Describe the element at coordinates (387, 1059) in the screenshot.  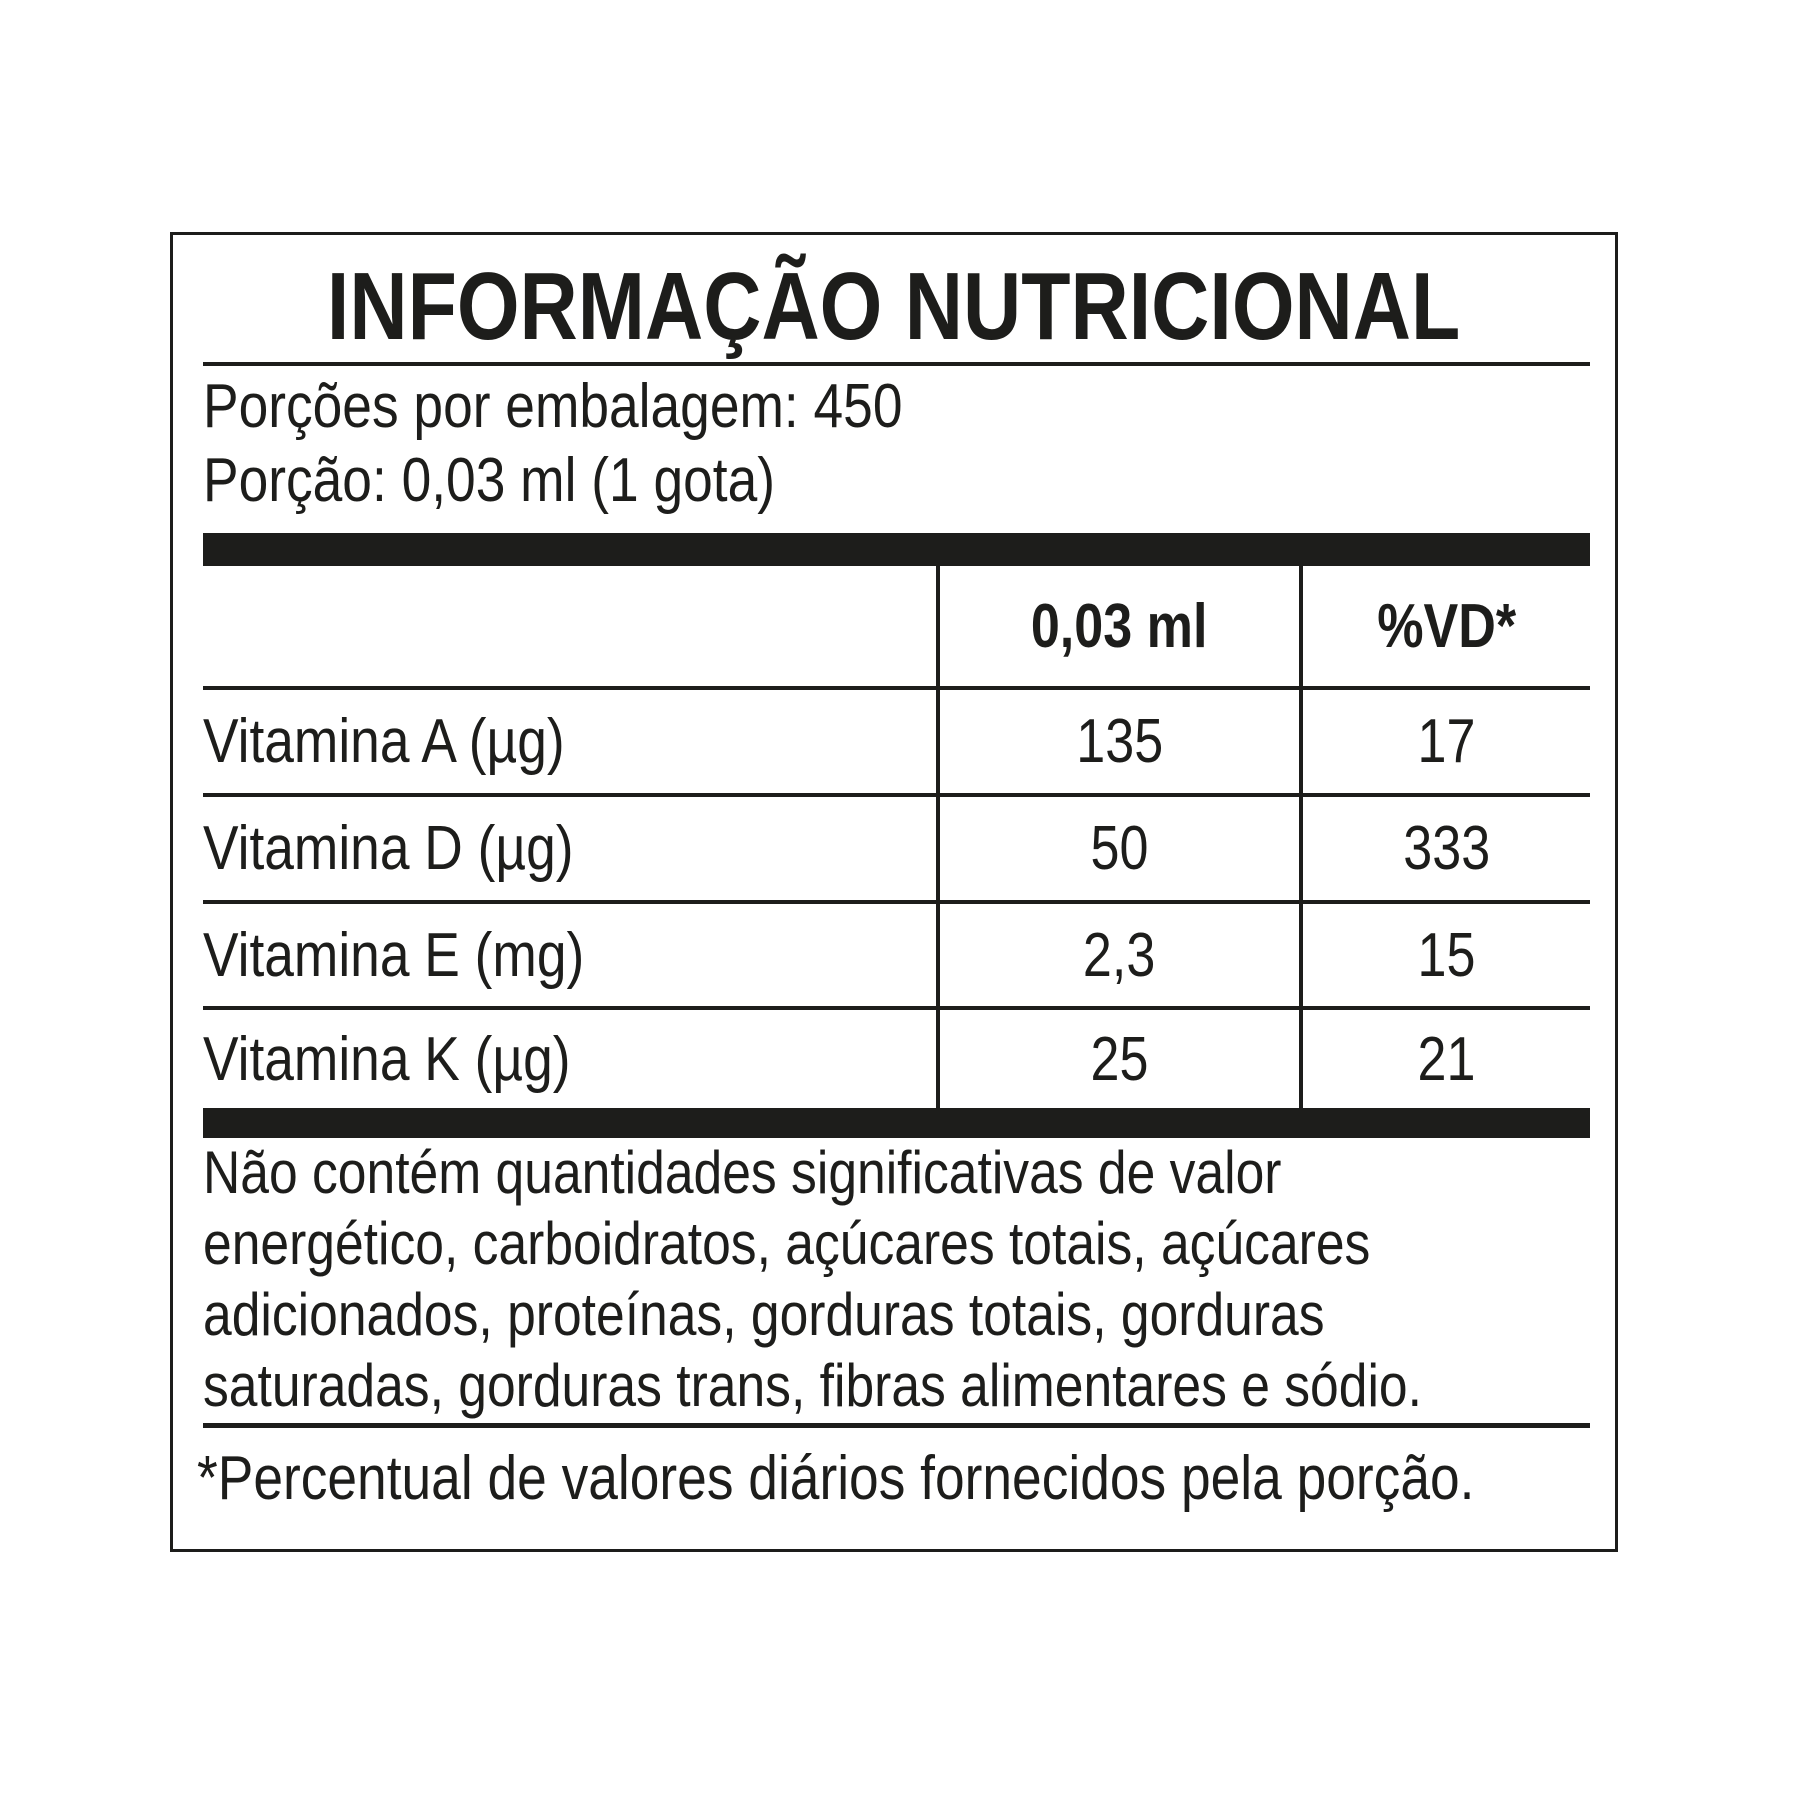
I see `vitamin-k-label: Vitamina K (µg)` at that location.